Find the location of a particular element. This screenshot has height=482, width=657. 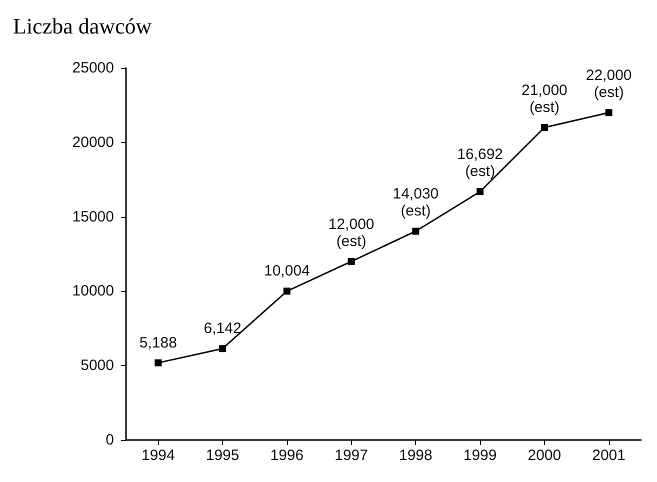

data-label: 12,000 (est) is located at coordinates (351, 233).